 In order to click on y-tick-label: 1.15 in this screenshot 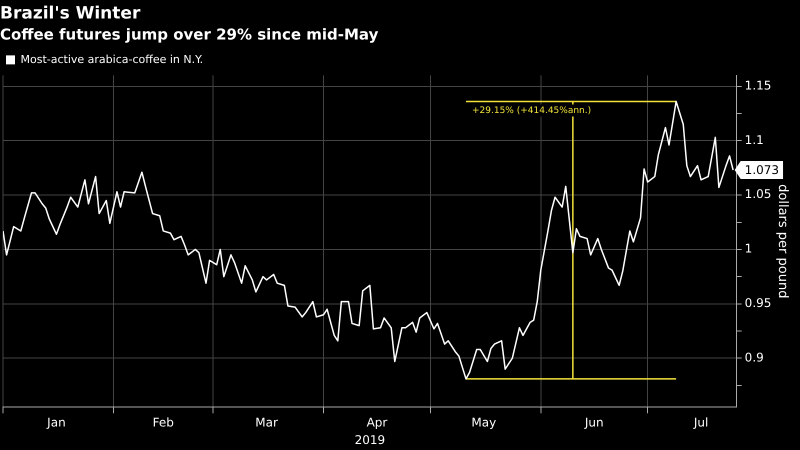, I will do `click(758, 85)`.